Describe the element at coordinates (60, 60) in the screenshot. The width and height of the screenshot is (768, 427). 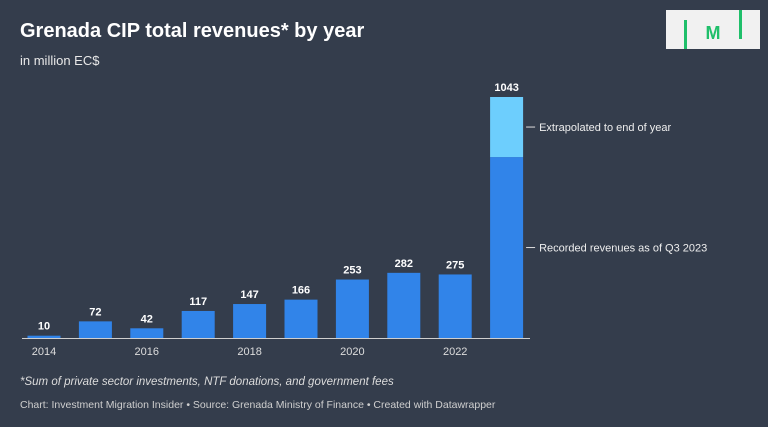
I see `chart-subtitle: in million EC$` at that location.